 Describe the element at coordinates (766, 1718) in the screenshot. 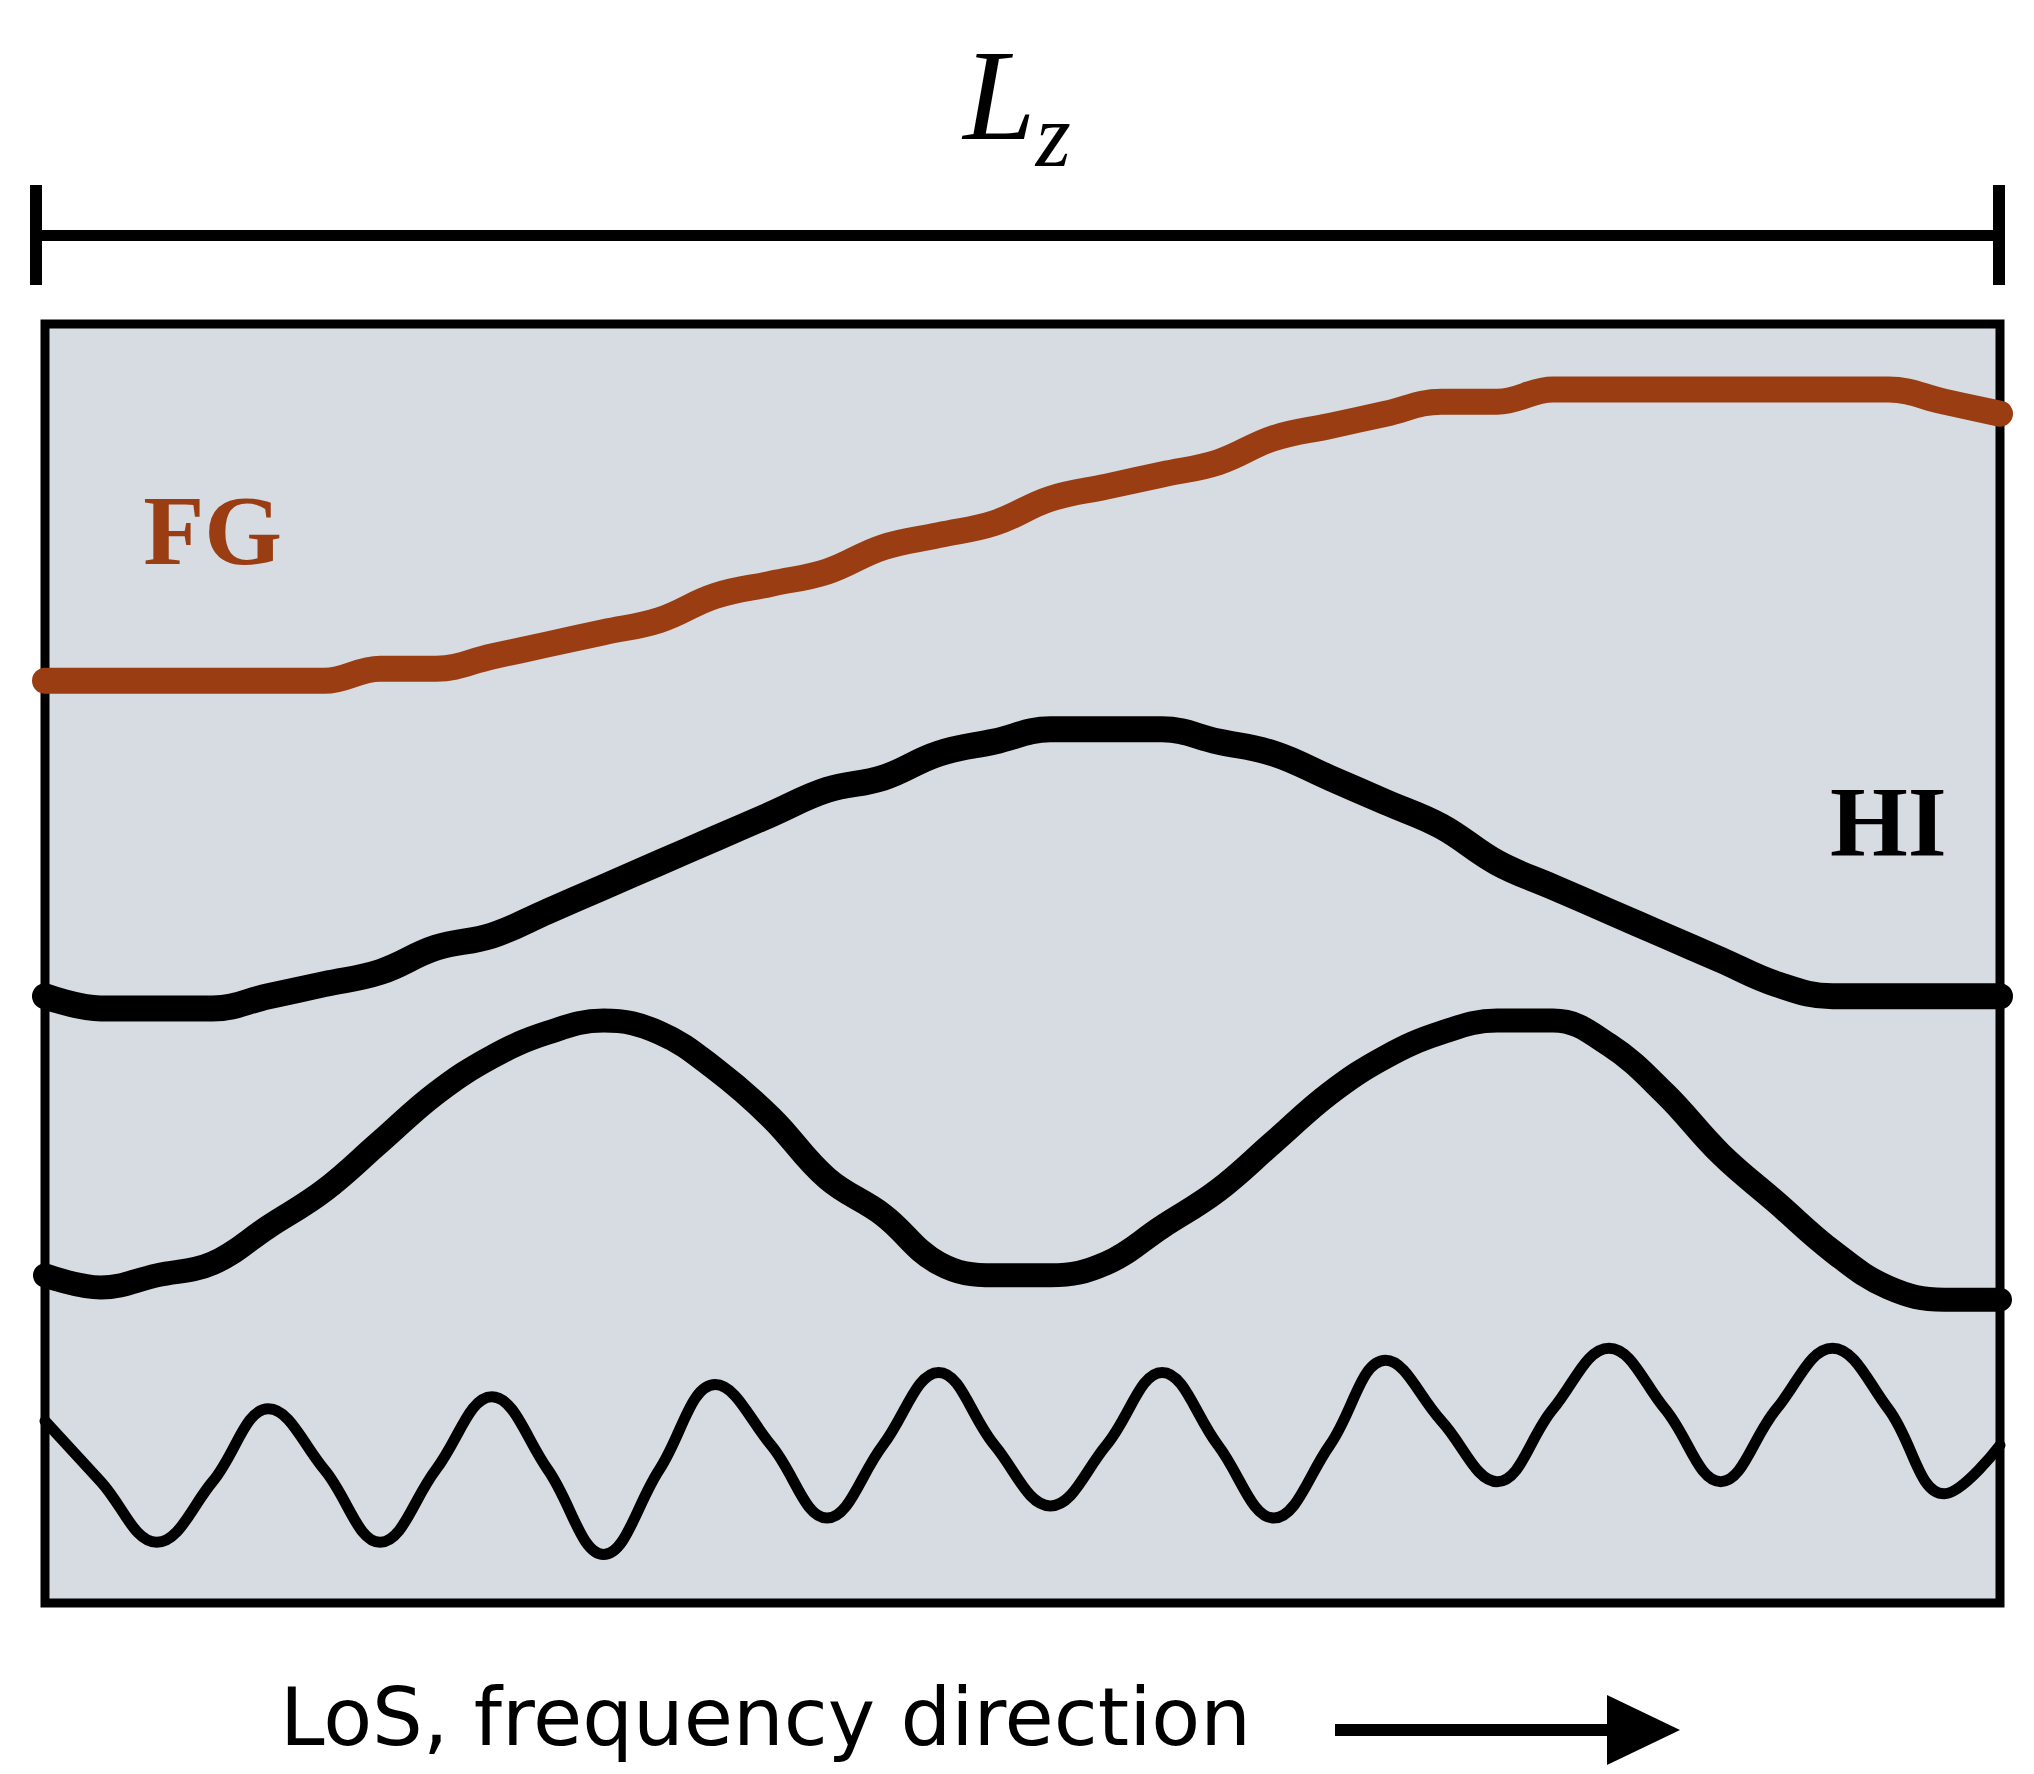

I see `x-axis-title: LoS, frequency direction` at that location.